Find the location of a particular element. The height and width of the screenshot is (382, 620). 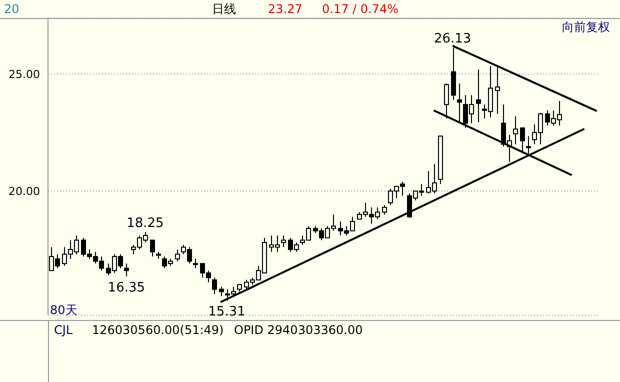

annotation: 15.31 is located at coordinates (227, 312).